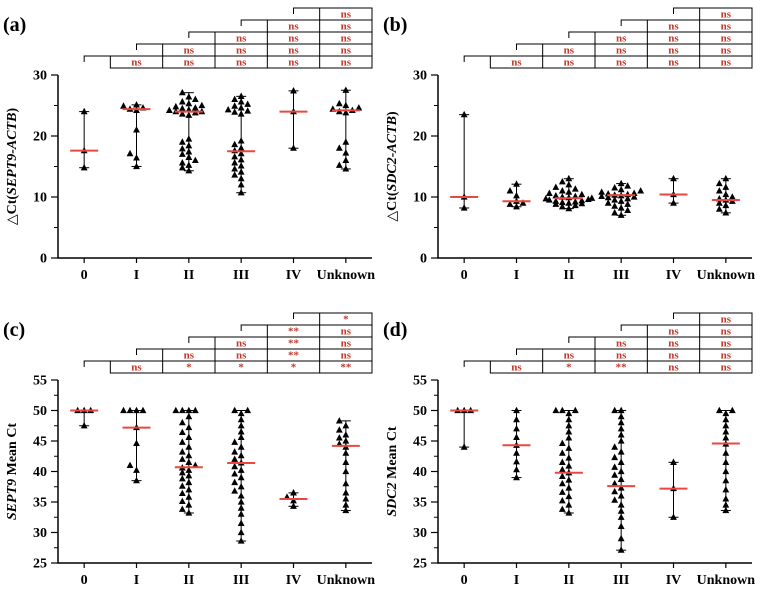  Describe the element at coordinates (40, 76) in the screenshot. I see `y-tick-label: 30` at that location.